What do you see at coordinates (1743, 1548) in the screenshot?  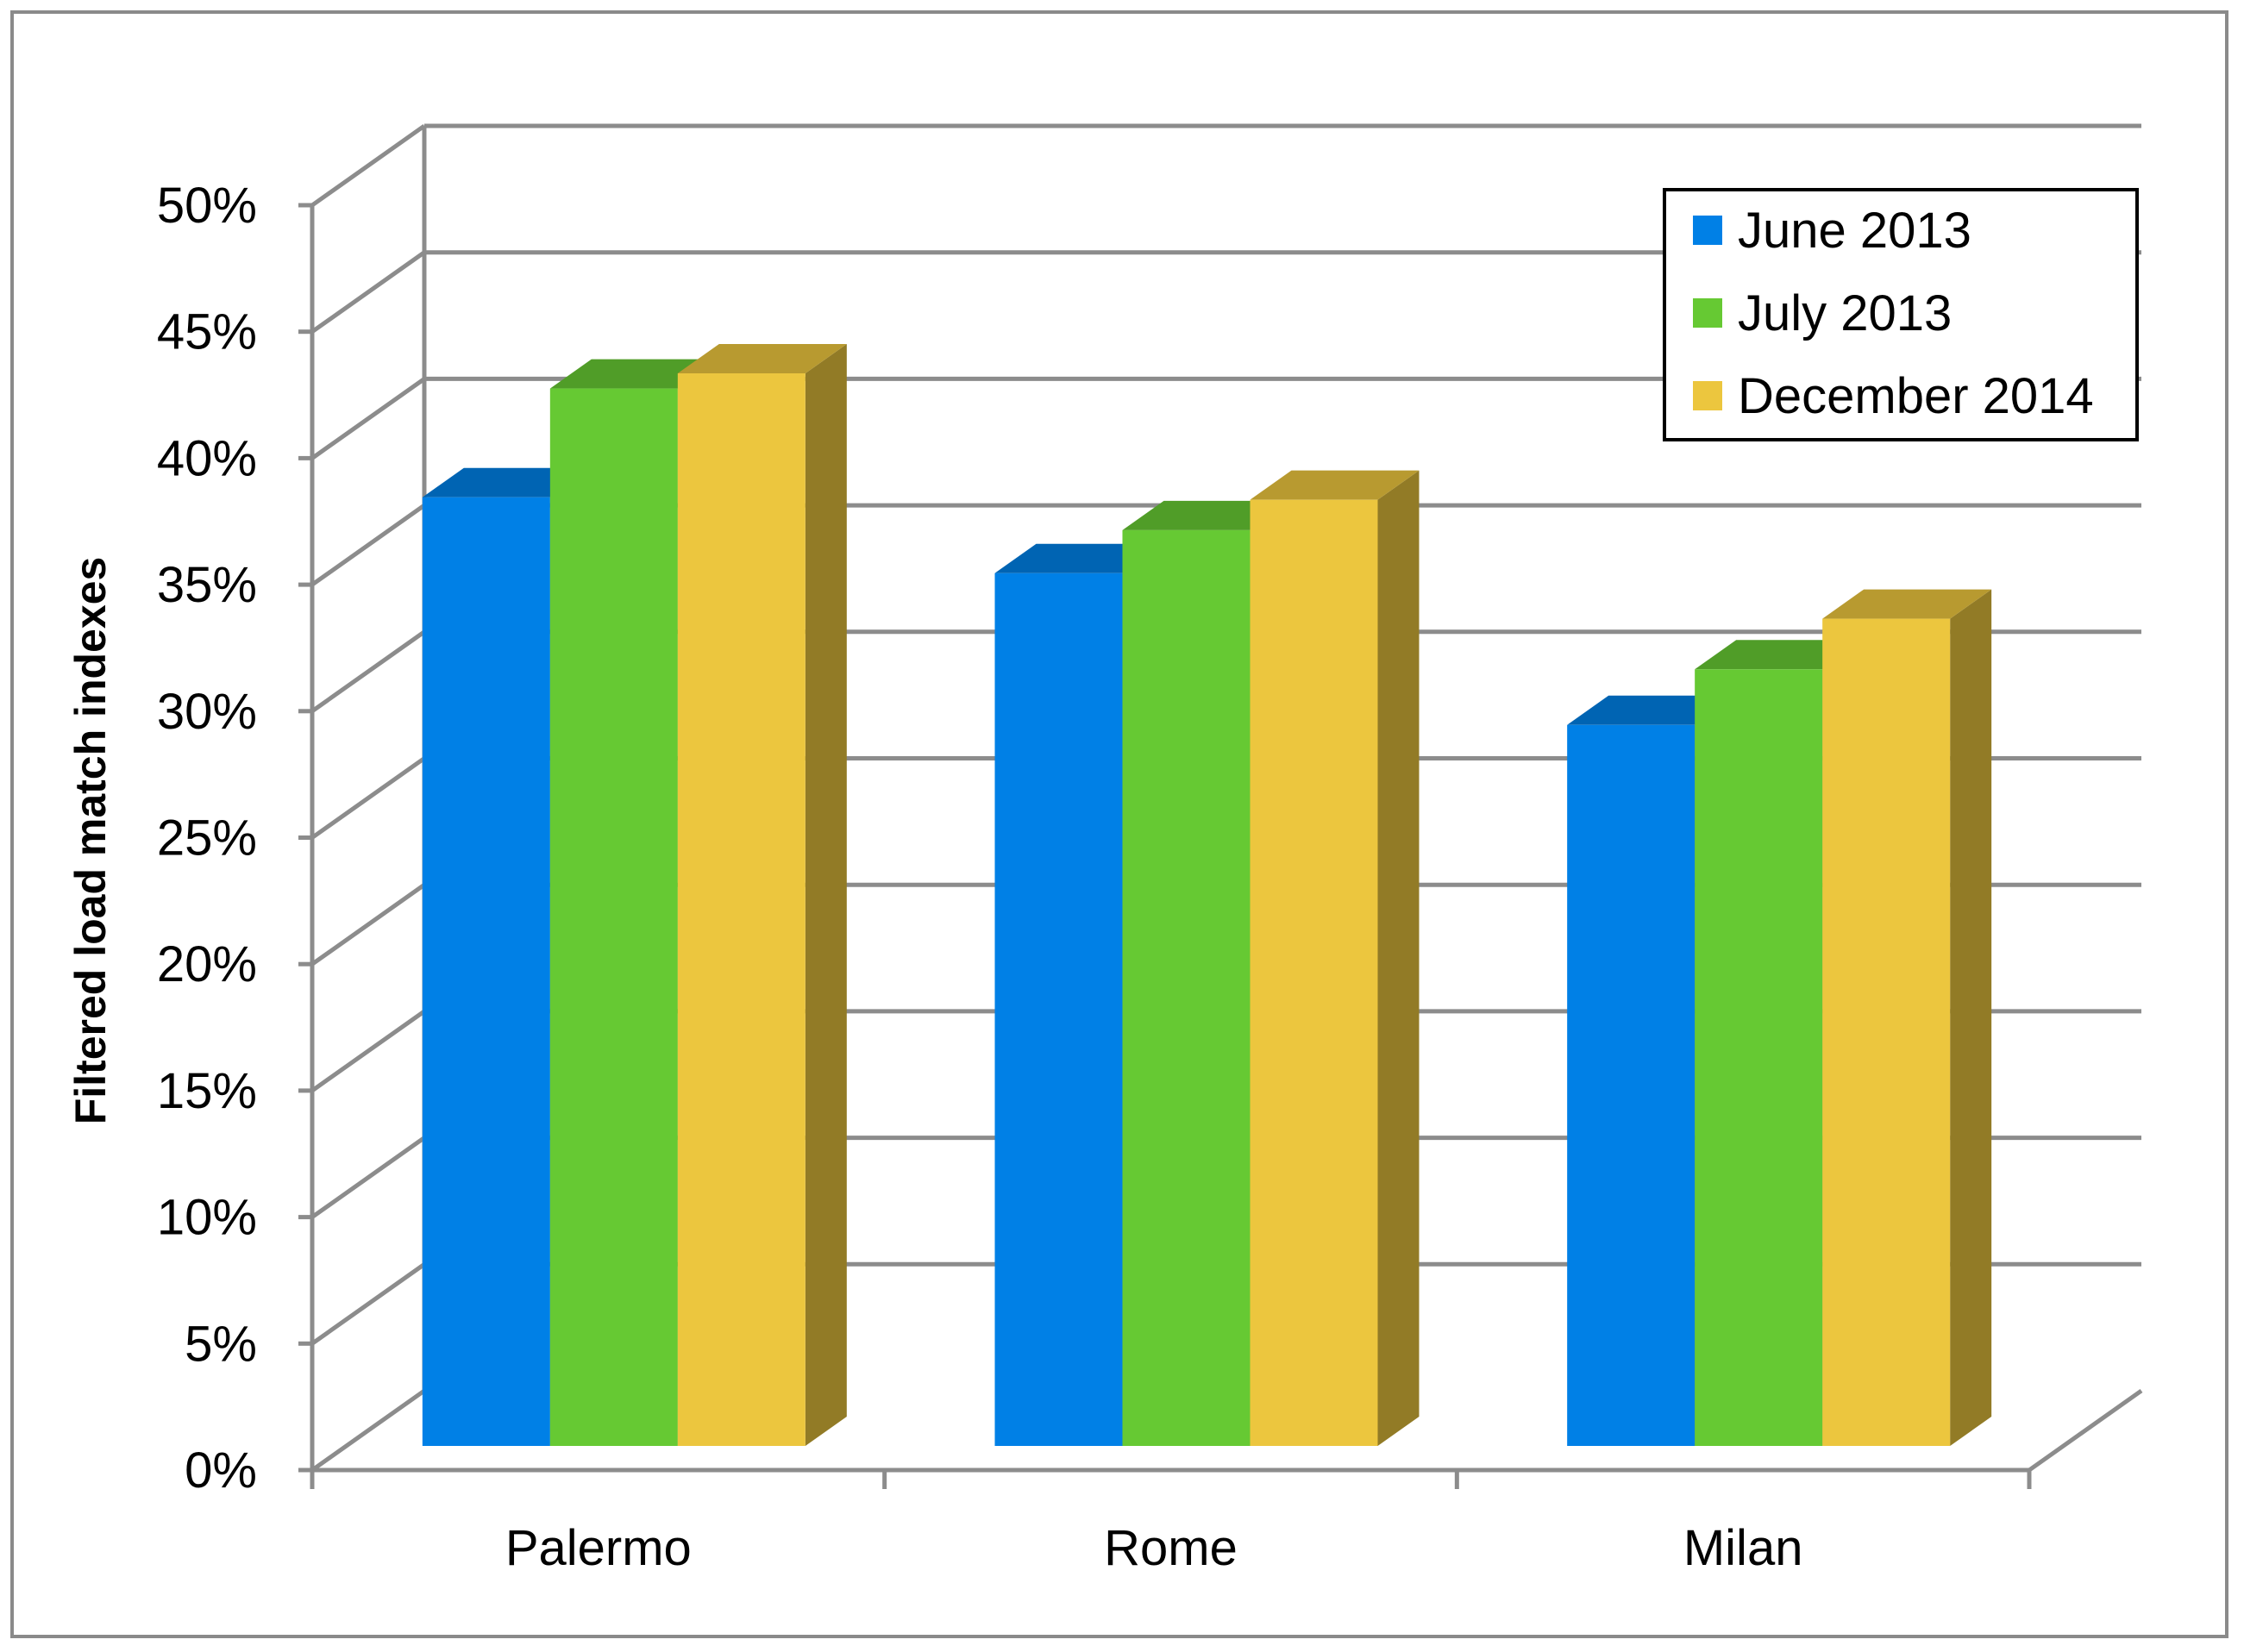 I see `category-label-milan: Milan` at bounding box center [1743, 1548].